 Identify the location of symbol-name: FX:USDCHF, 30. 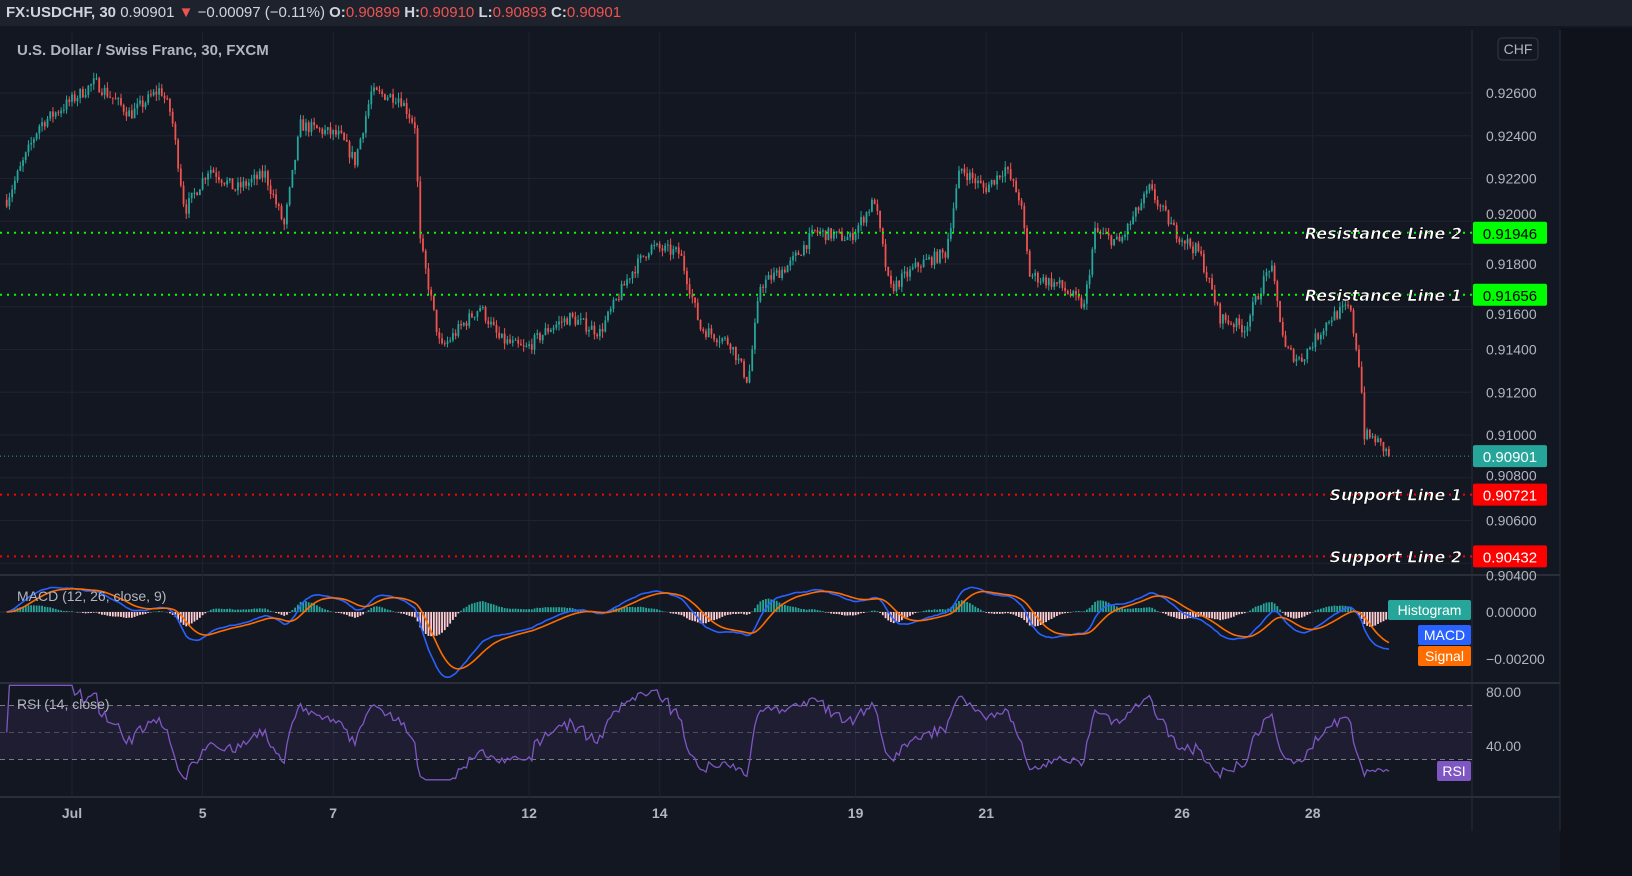
(61, 12).